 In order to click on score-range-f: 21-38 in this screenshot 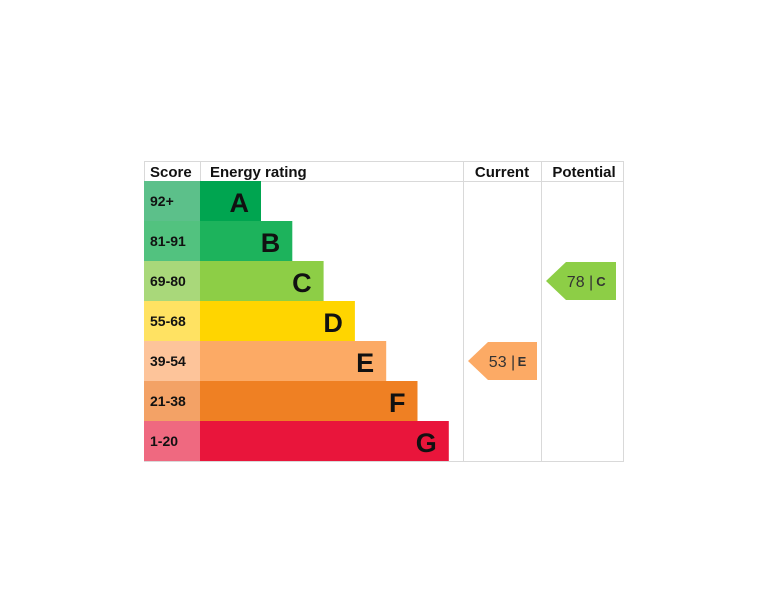, I will do `click(168, 401)`.